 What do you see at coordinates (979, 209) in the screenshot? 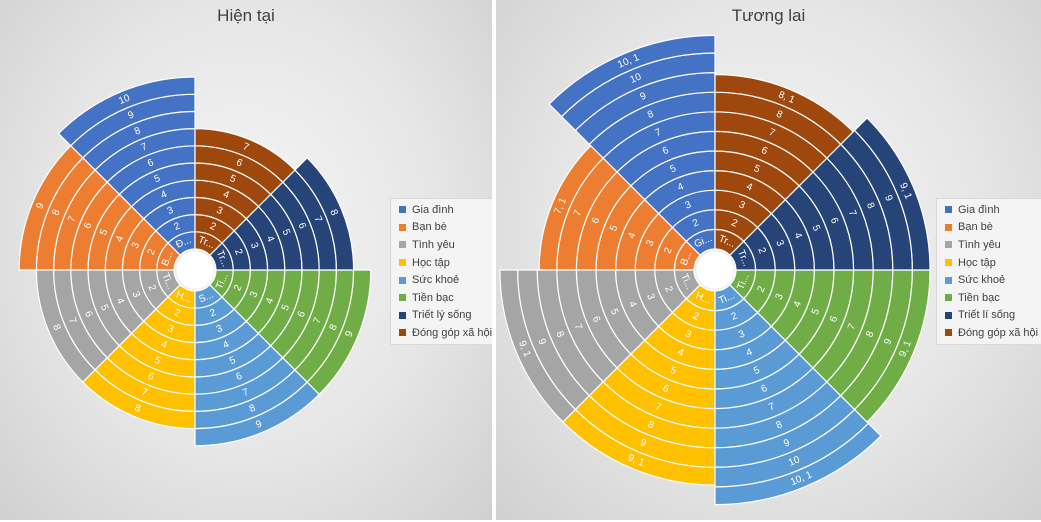
I see `legend-label: Gia đình` at bounding box center [979, 209].